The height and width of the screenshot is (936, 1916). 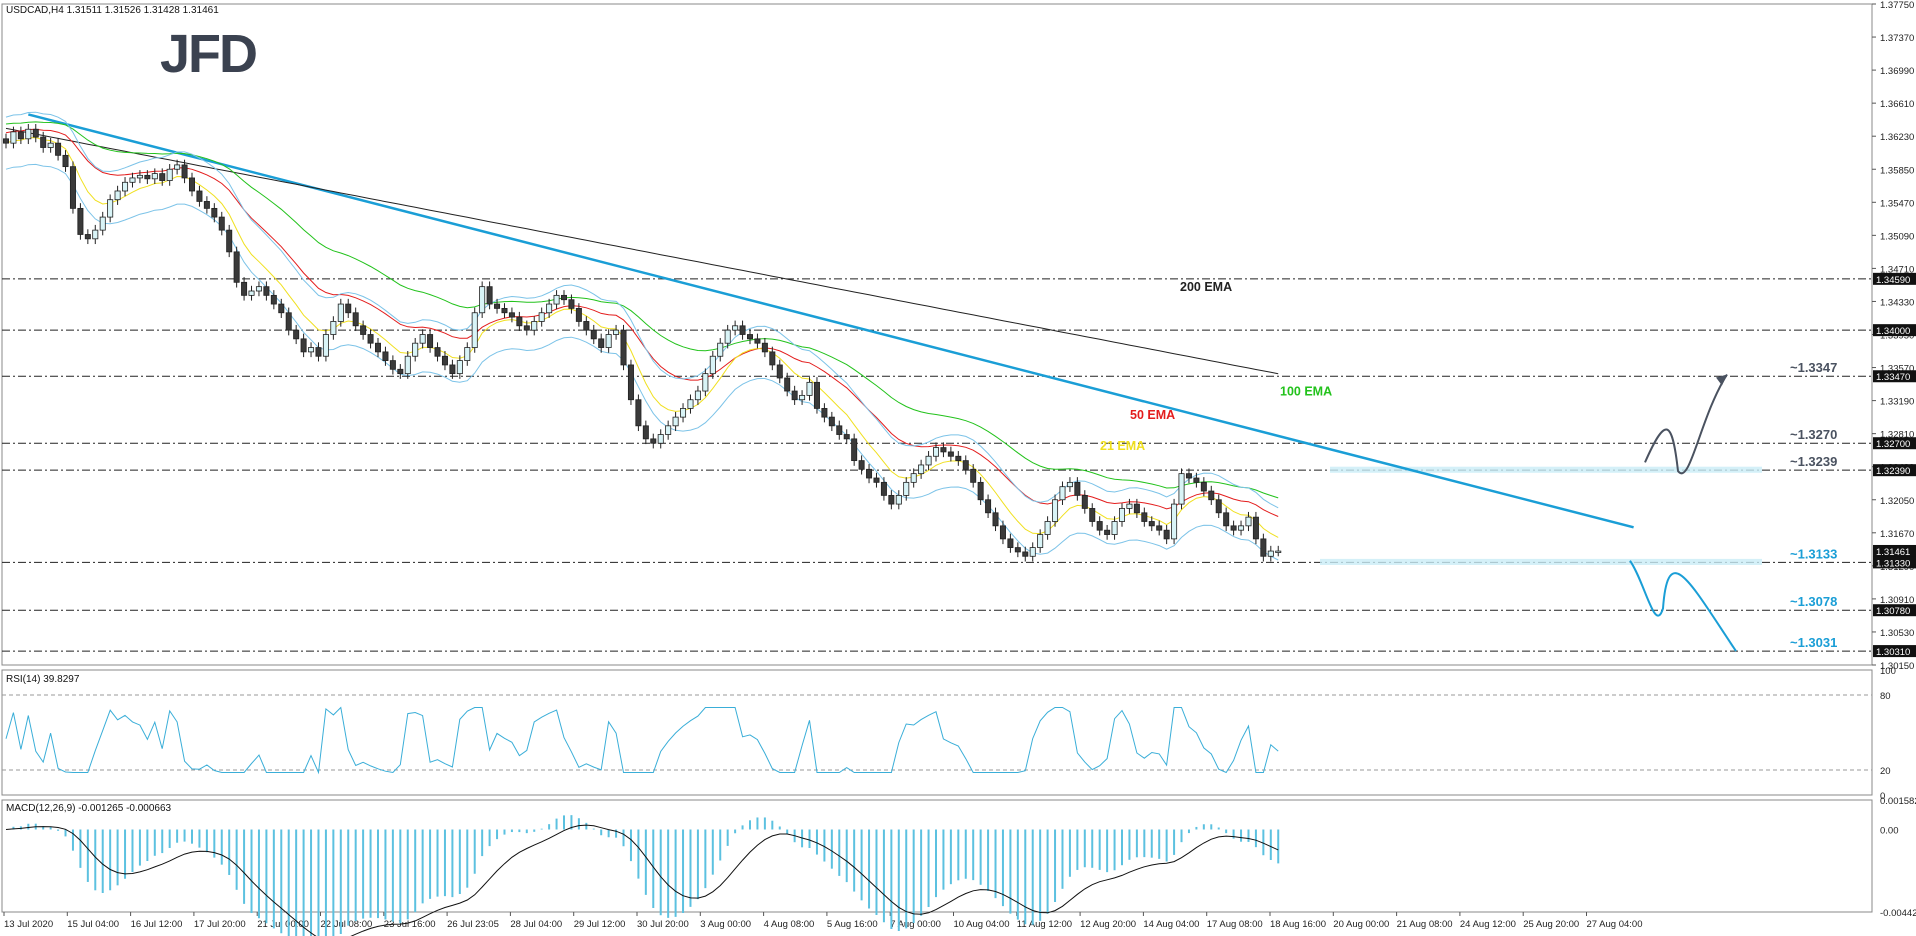 What do you see at coordinates (1122, 446) in the screenshot?
I see `ema-label: 21 EMA` at bounding box center [1122, 446].